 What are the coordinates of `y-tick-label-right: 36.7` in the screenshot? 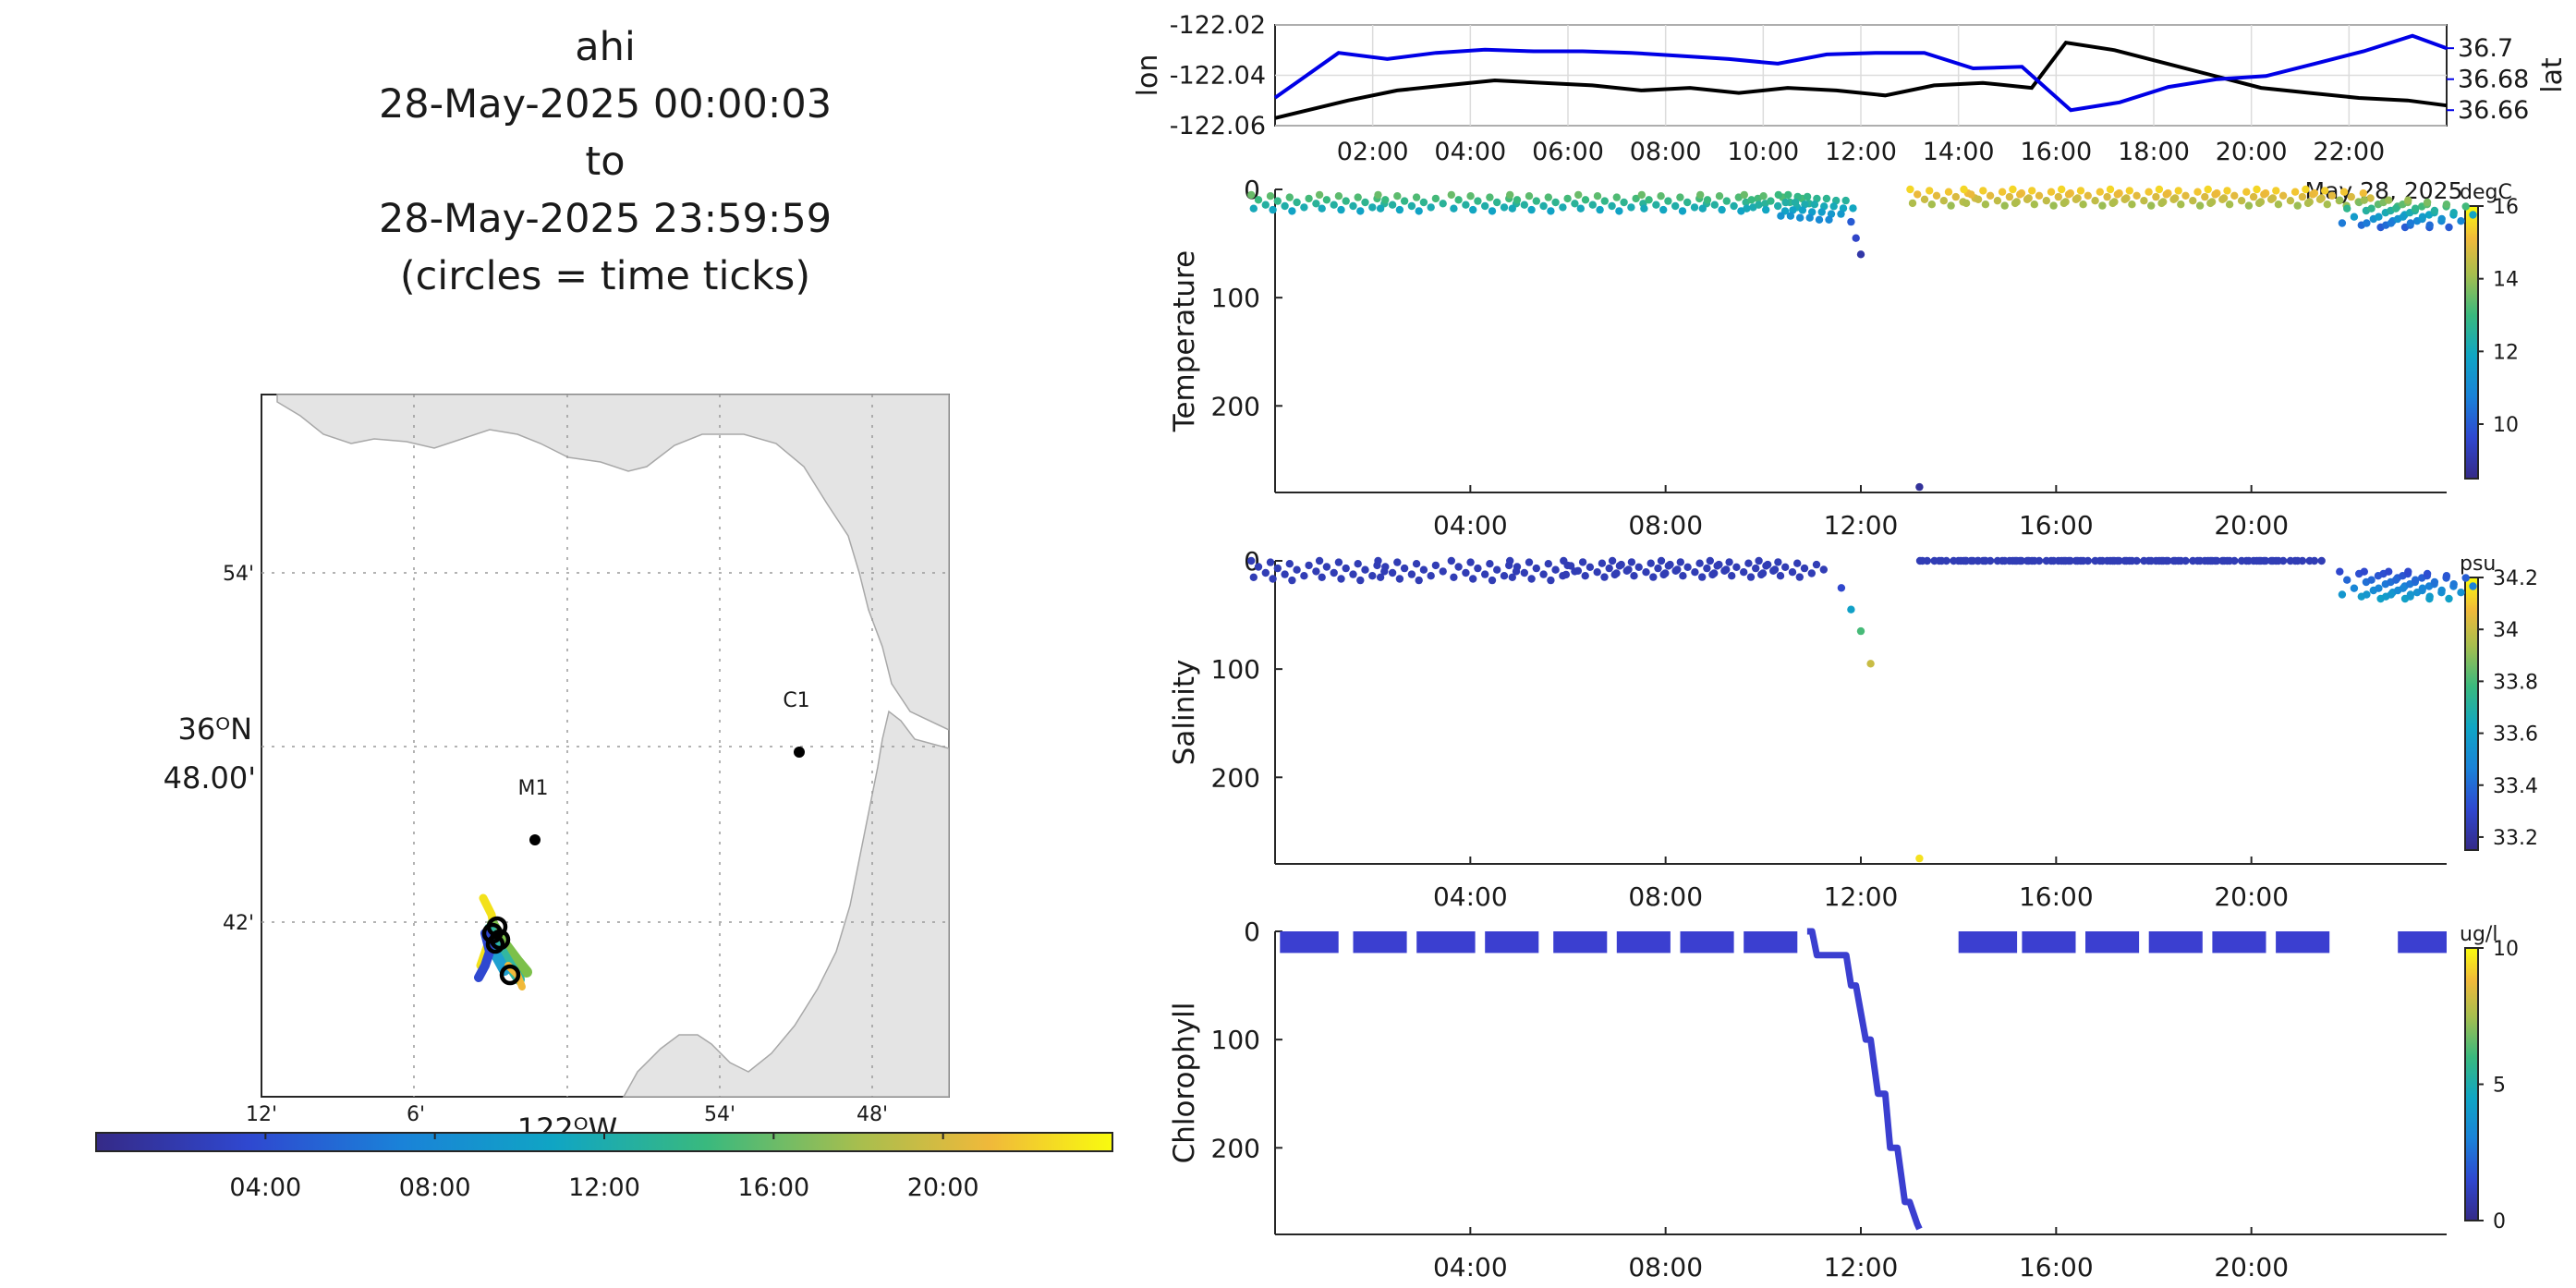 It's located at (2485, 48).